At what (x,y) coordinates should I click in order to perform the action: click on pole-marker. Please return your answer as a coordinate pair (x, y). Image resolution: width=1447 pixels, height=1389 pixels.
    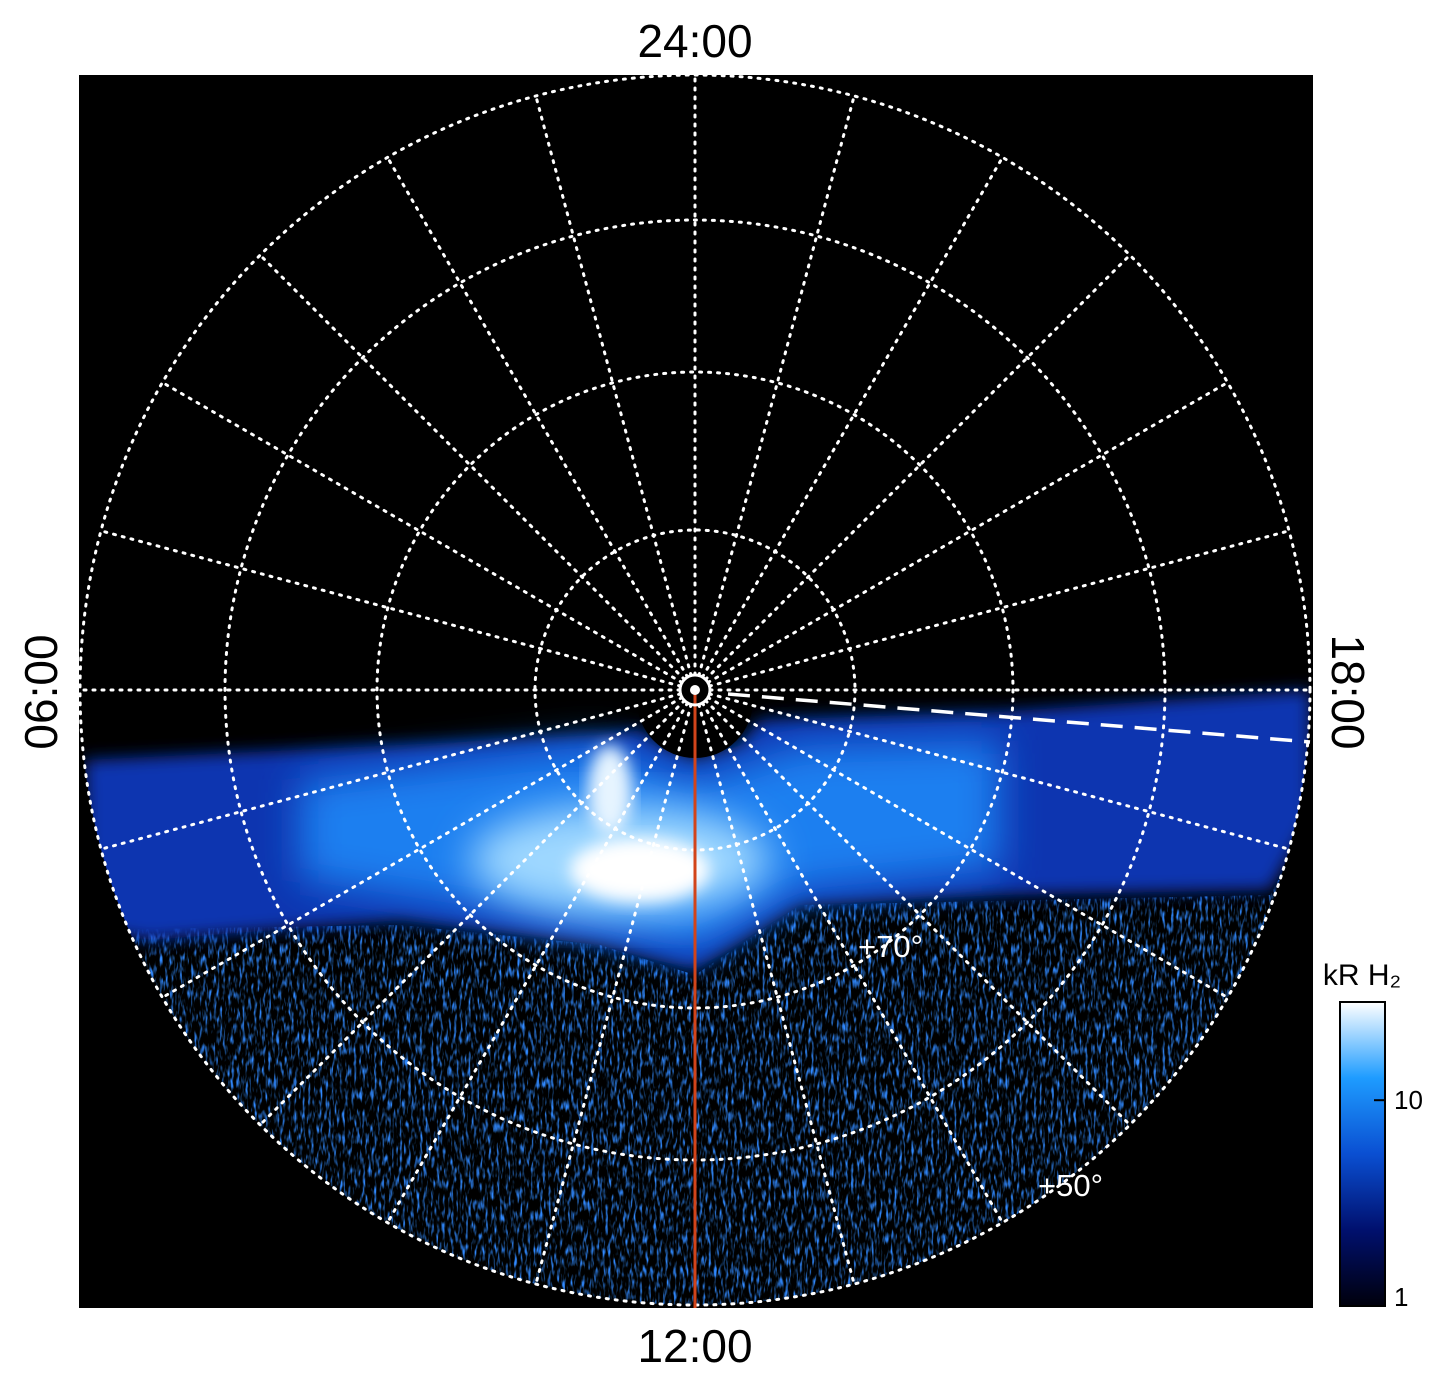
    Looking at the image, I should click on (695, 690).